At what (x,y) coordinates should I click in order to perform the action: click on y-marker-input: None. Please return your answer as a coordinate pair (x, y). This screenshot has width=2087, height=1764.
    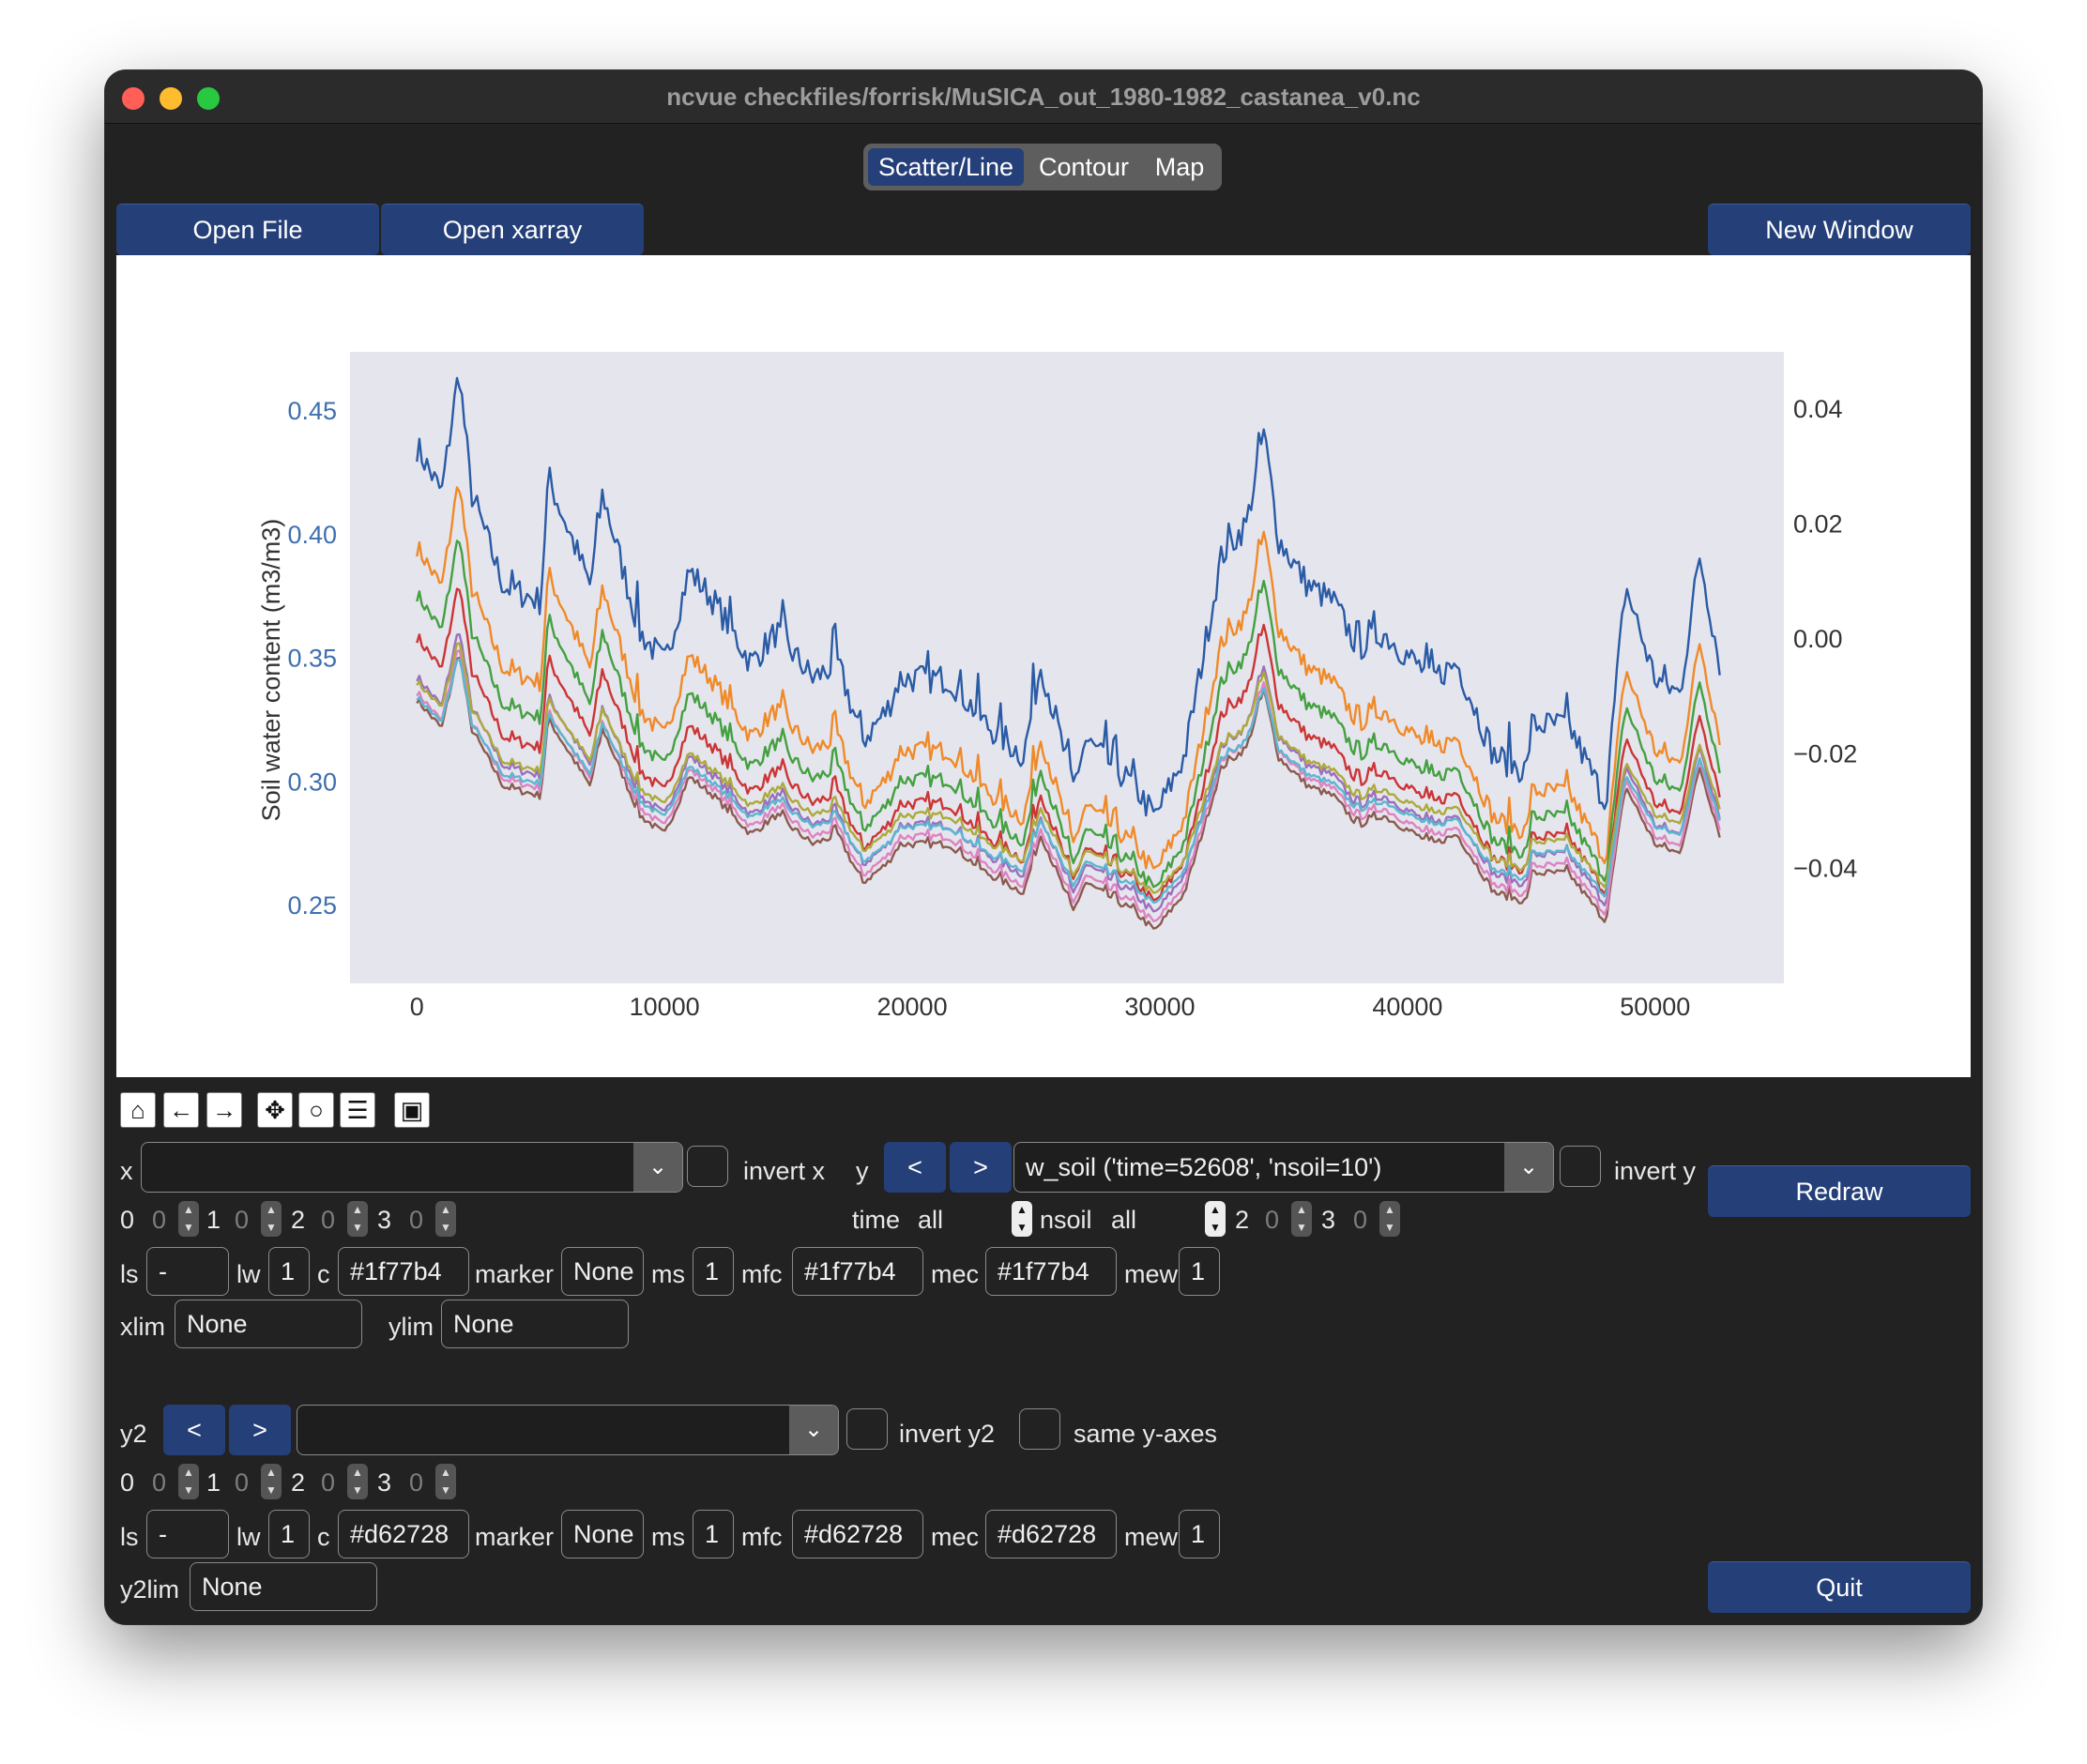
    Looking at the image, I should click on (602, 1271).